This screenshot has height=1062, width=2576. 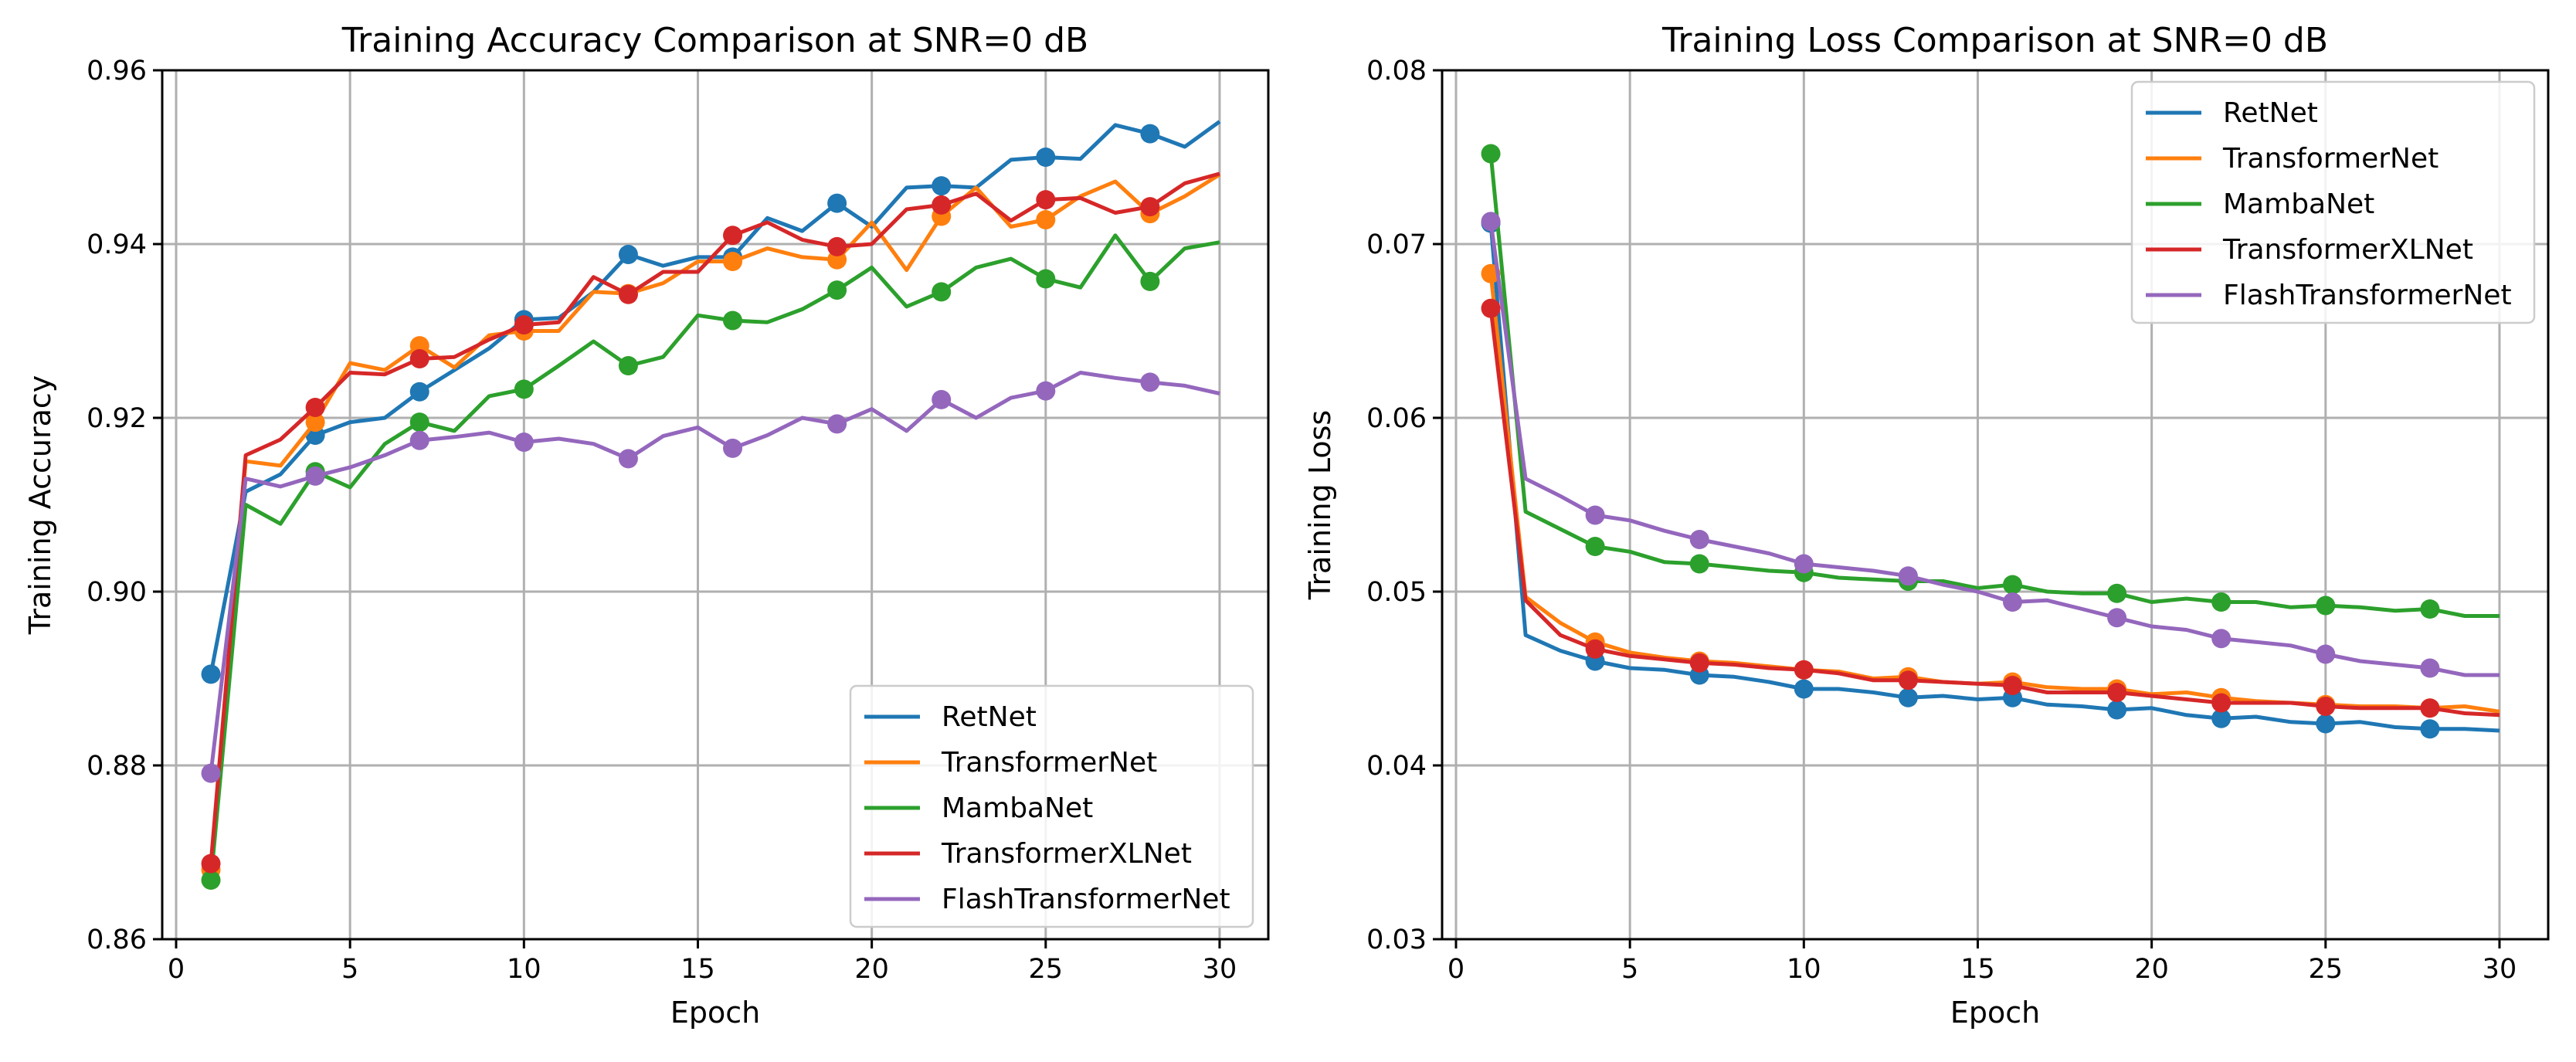 What do you see at coordinates (117, 244) in the screenshot?
I see `y-tick-label: 0.94` at bounding box center [117, 244].